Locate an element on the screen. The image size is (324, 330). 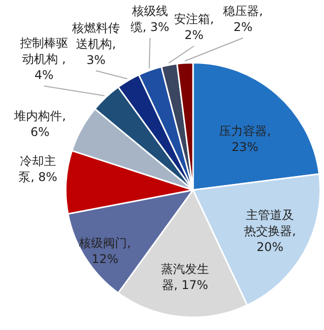
slice-label: 核级线缆, 3% is located at coordinates (150, 19).